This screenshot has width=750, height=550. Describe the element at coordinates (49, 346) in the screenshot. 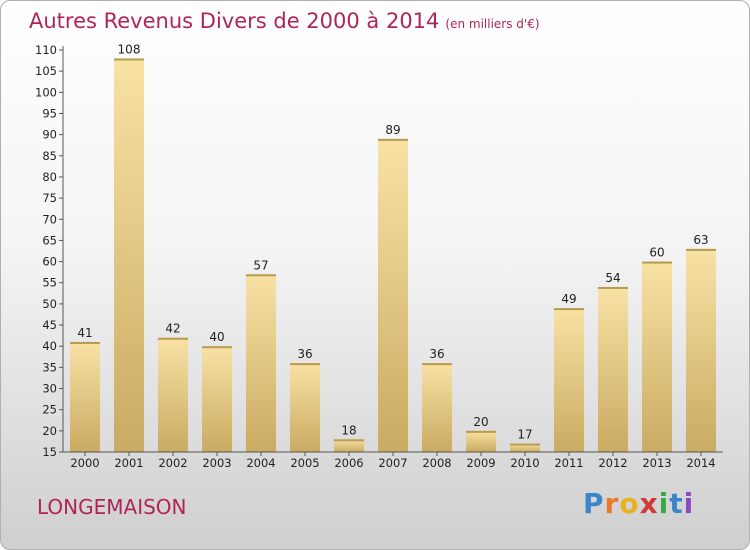

I see `y-tick-label: 40` at that location.